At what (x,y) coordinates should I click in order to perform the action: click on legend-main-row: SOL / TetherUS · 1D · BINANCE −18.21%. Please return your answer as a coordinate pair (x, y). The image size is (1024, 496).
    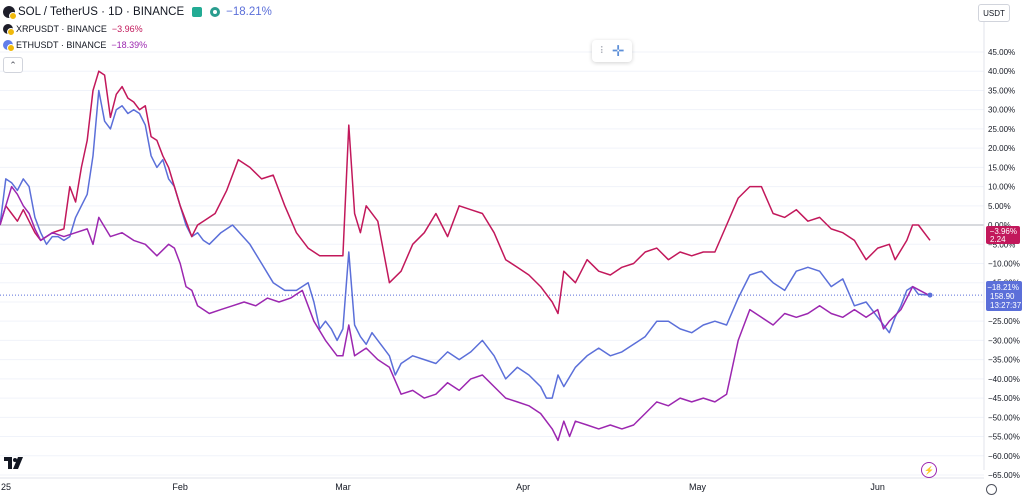
    Looking at the image, I should click on (137, 12).